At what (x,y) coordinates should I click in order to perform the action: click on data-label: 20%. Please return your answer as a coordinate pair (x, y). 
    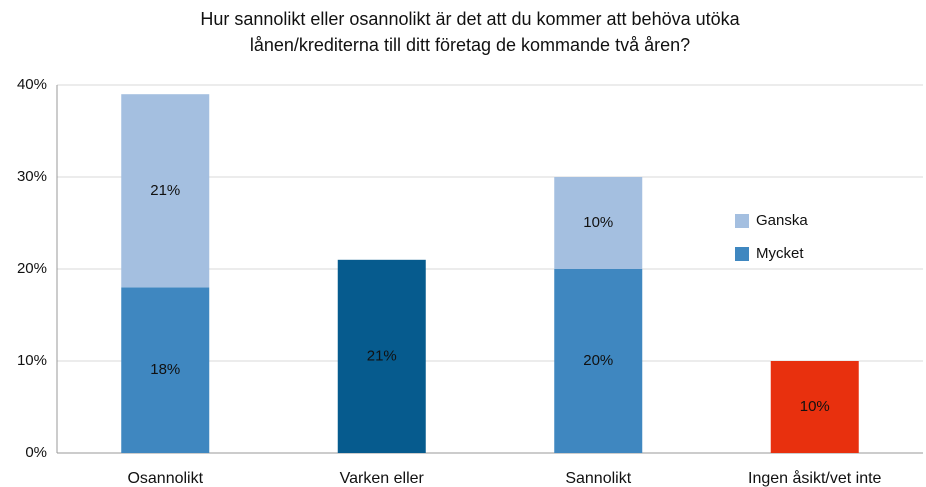
    Looking at the image, I should click on (598, 360).